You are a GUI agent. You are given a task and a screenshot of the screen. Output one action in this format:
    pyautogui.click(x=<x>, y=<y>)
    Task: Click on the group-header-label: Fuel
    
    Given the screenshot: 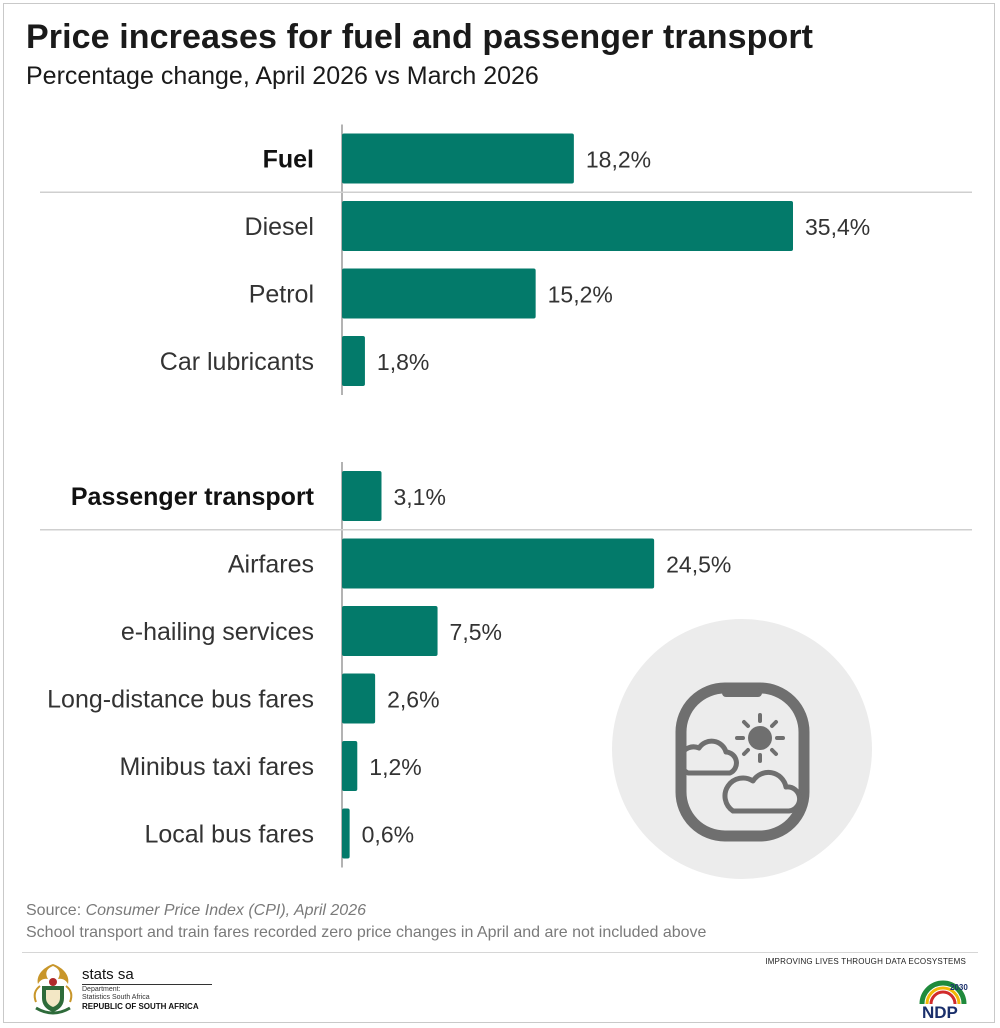 What is the action you would take?
    pyautogui.click(x=288, y=160)
    